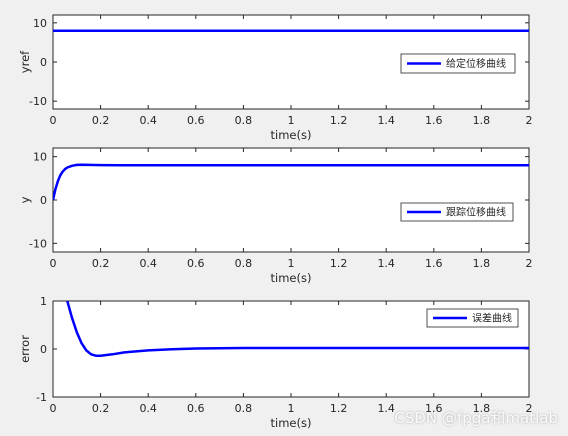 The width and height of the screenshot is (568, 436). What do you see at coordinates (25, 349) in the screenshot?
I see `y-axis-label: error` at bounding box center [25, 349].